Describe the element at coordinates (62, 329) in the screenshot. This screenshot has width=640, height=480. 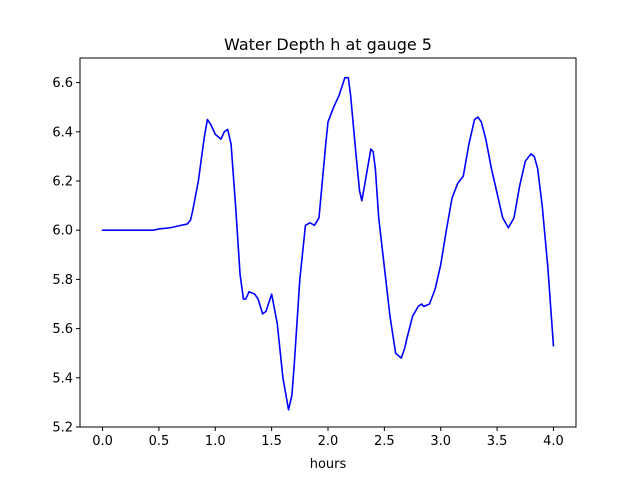
I see `y-tick-label: 5.6` at that location.